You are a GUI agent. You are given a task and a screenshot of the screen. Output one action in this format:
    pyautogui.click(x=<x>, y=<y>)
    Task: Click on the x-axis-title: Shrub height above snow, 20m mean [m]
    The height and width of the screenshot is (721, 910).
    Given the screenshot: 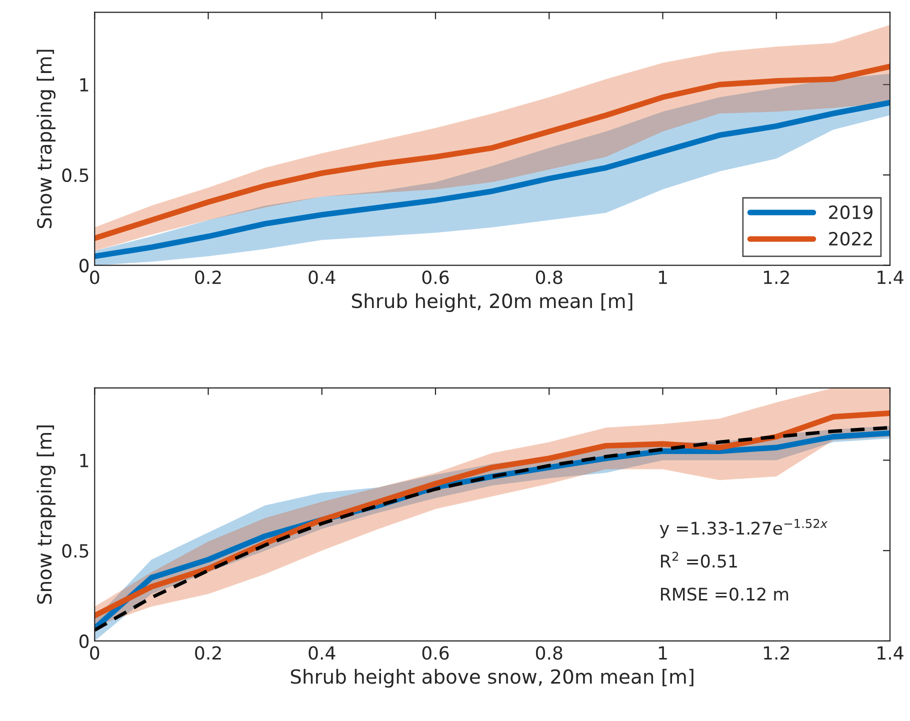 What is the action you would take?
    pyautogui.click(x=492, y=678)
    